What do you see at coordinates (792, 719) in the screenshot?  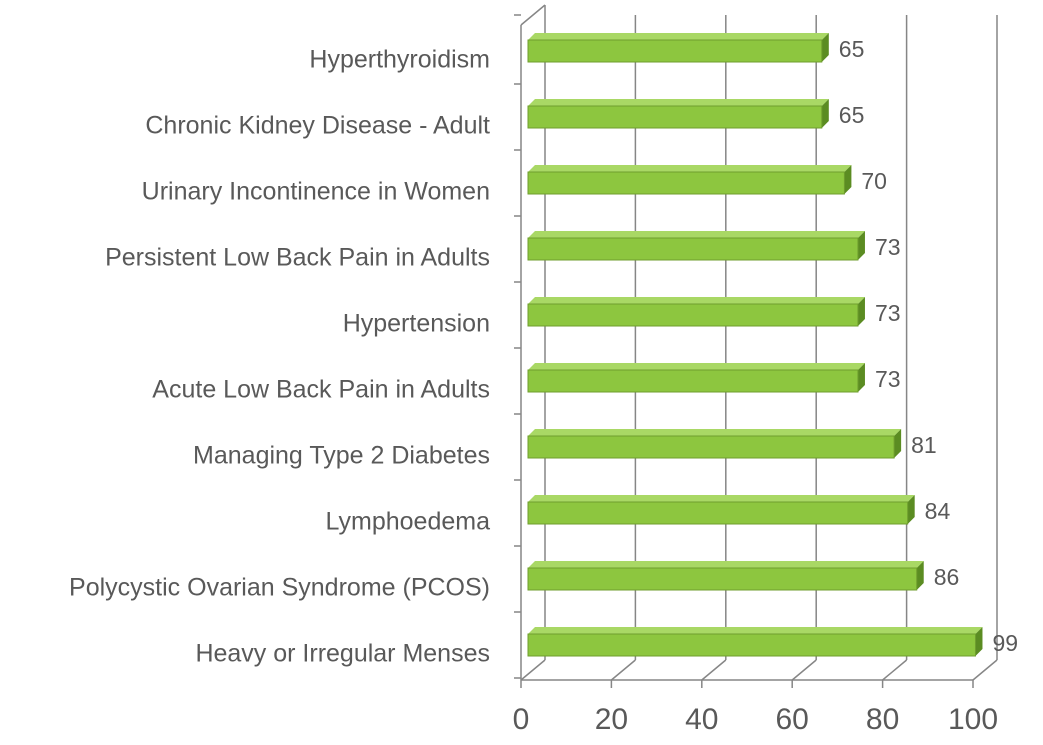 I see `x-tick-label: 60` at bounding box center [792, 719].